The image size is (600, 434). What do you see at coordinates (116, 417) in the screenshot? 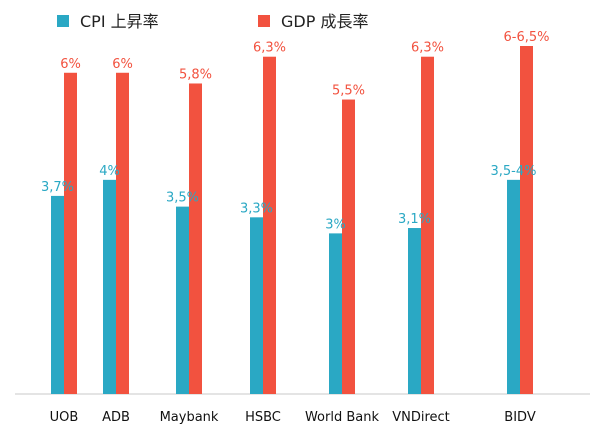
I see `x-tick-label-adb: ADB` at bounding box center [116, 417].